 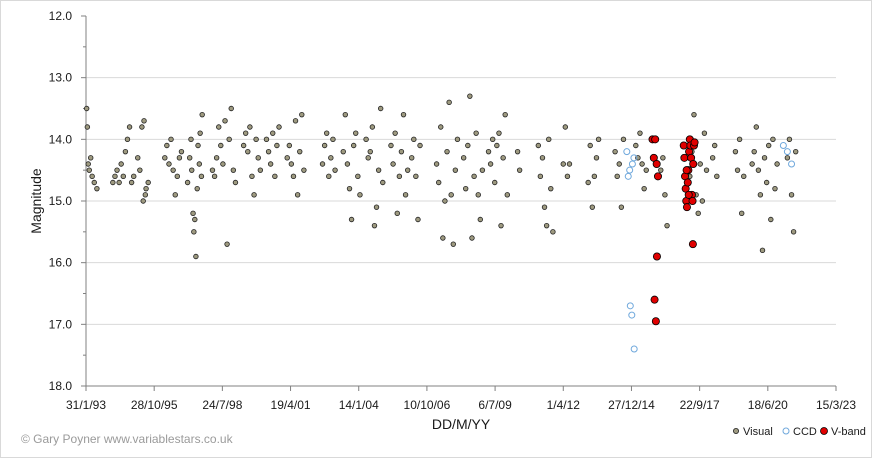 I want to click on x-tick-label: 18/6/20, so click(x=768, y=405).